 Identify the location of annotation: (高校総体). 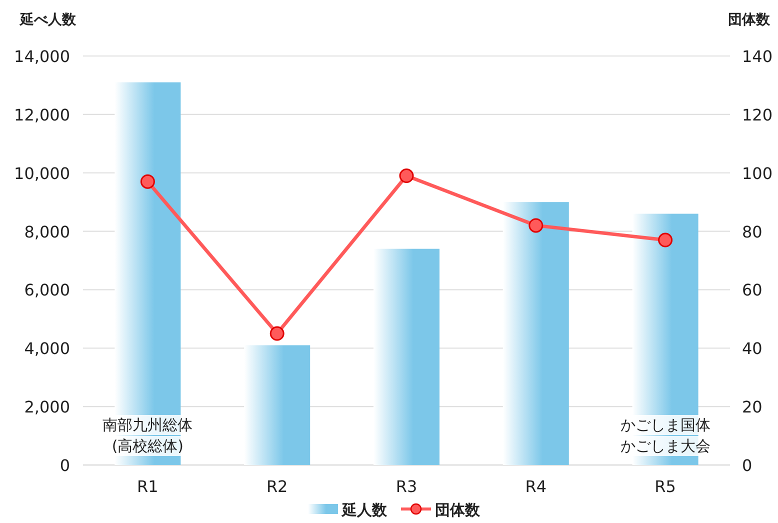
(148, 446).